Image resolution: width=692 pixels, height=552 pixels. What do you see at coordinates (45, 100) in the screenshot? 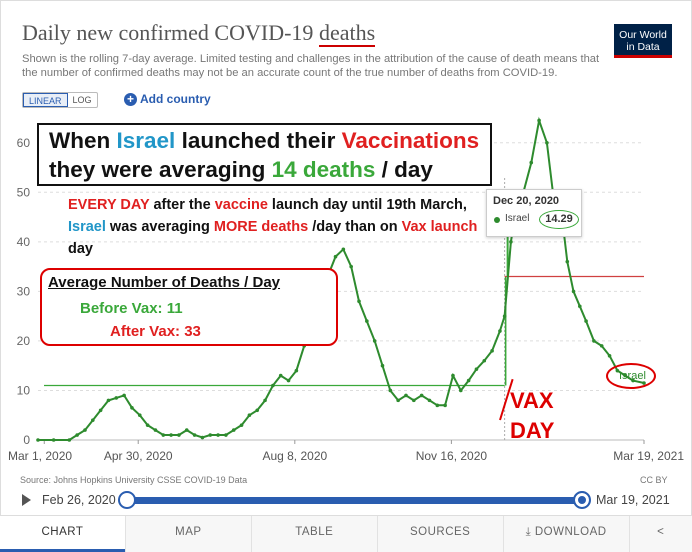
I see `linear-button: LINEAR` at bounding box center [45, 100].